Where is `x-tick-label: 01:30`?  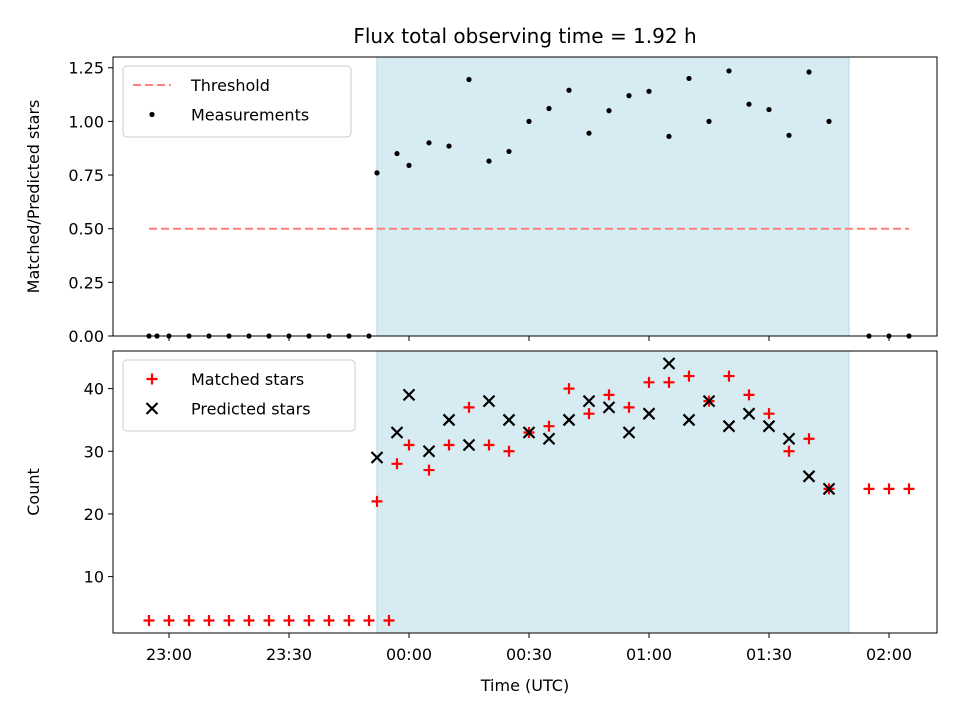
x-tick-label: 01:30 is located at coordinates (769, 654).